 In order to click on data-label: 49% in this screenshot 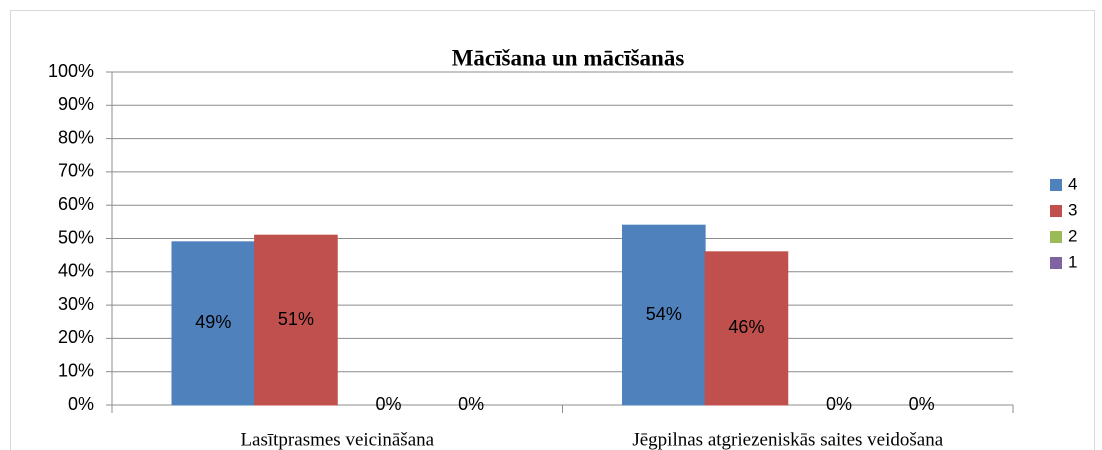, I will do `click(213, 322)`.